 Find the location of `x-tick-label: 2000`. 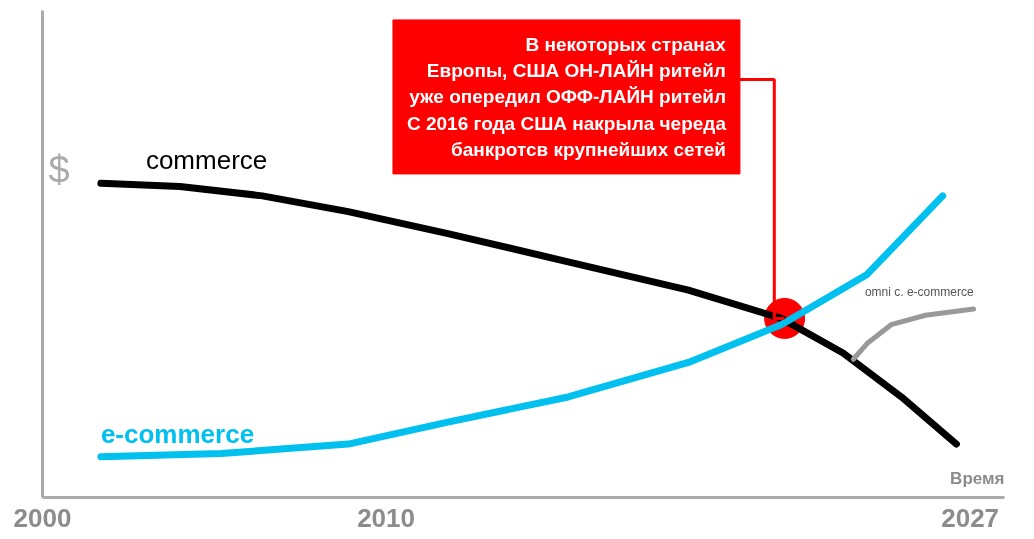

x-tick-label: 2000 is located at coordinates (42, 517).